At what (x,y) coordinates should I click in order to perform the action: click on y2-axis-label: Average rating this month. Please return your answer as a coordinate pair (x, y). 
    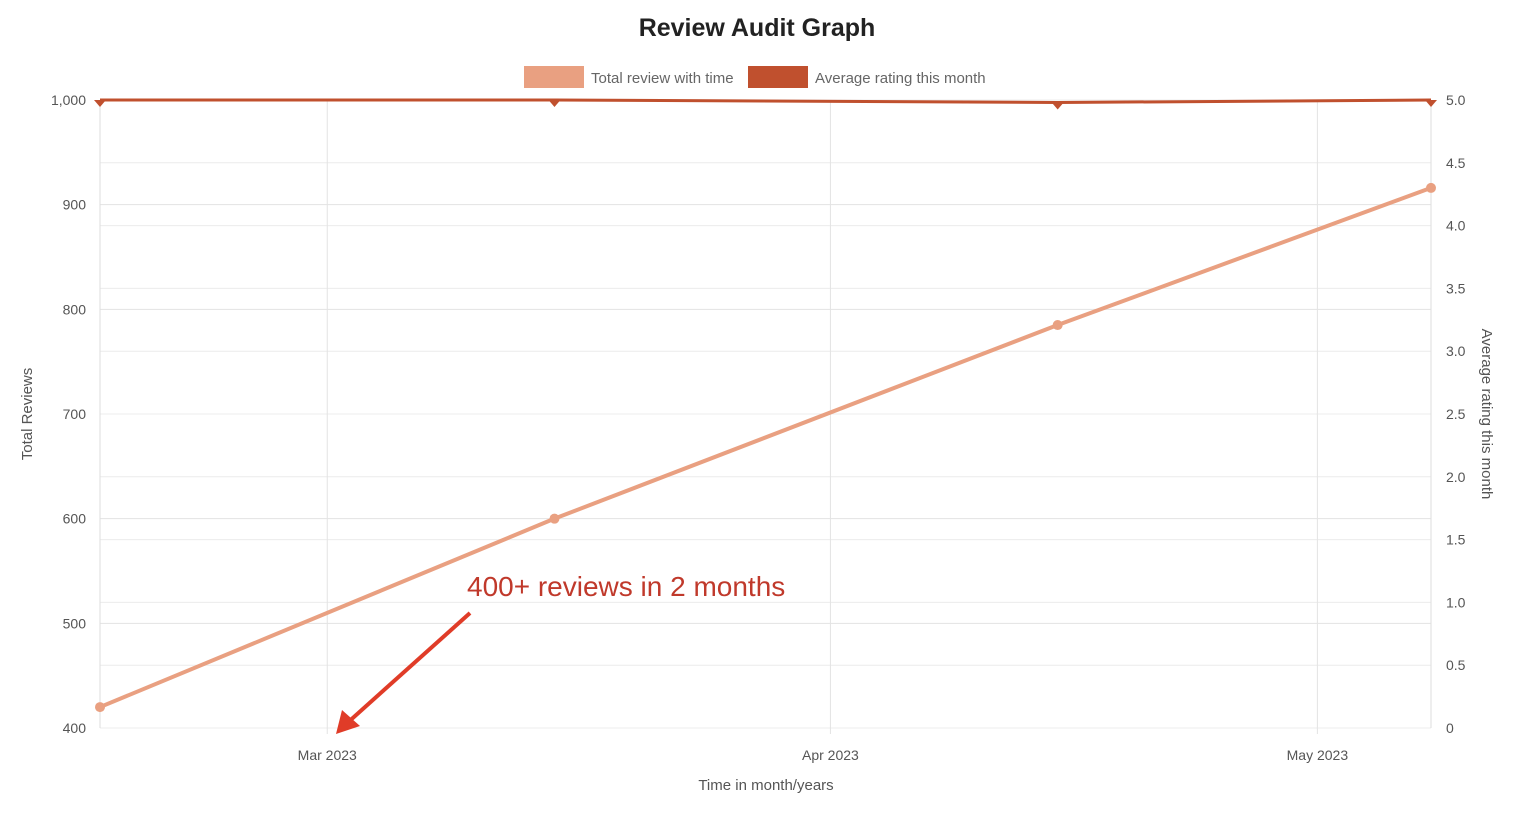
    Looking at the image, I should click on (1486, 414).